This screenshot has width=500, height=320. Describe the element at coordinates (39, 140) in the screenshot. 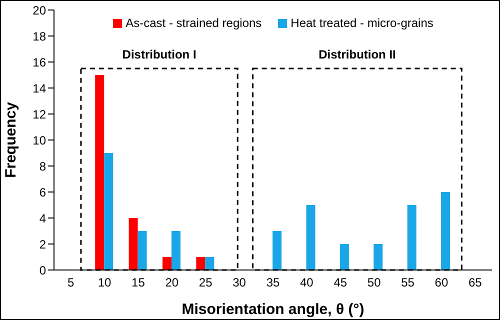

I see `y-tick-label: 10` at that location.